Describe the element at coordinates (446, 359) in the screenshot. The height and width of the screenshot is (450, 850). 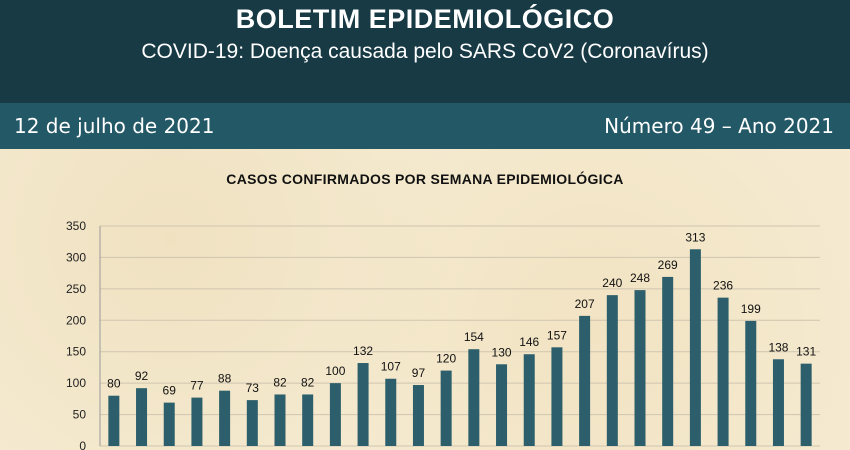
I see `bar-value-label: 120` at that location.